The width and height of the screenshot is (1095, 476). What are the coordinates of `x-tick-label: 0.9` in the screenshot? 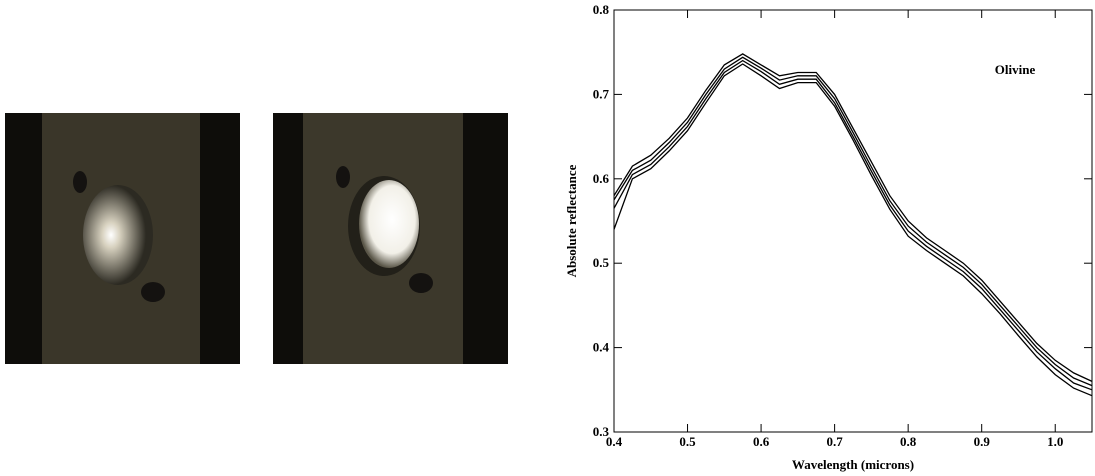 It's located at (982, 441).